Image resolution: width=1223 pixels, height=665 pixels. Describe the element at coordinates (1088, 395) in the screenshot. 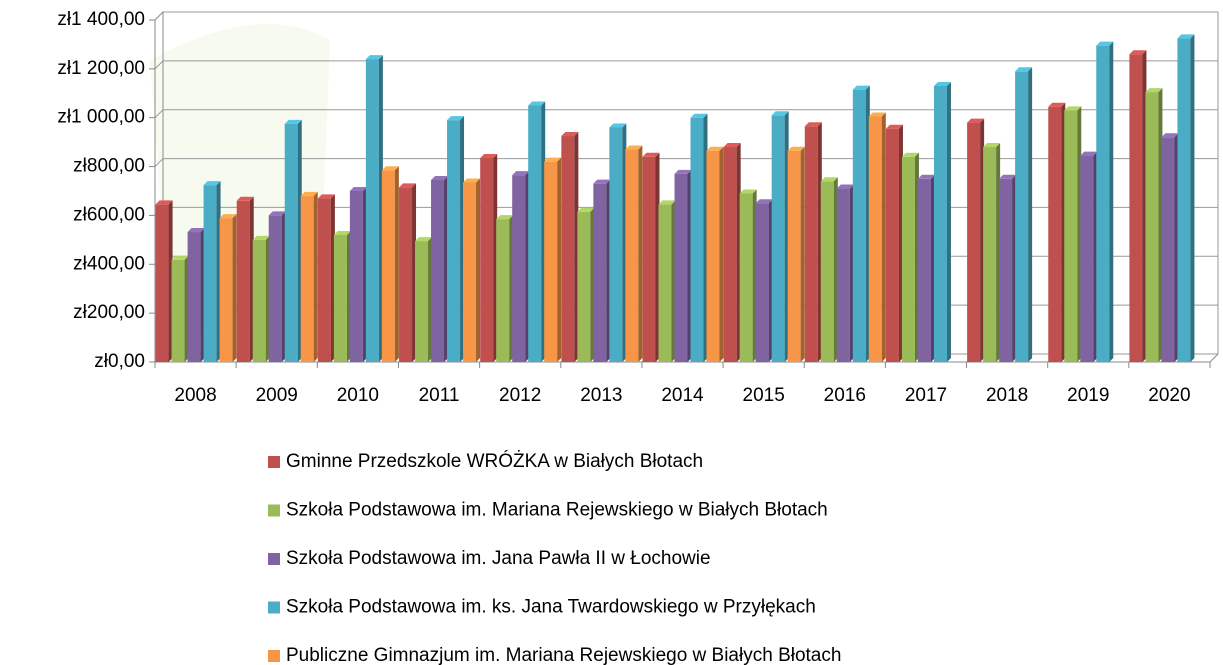

I see `x-tick-label: 2019` at that location.